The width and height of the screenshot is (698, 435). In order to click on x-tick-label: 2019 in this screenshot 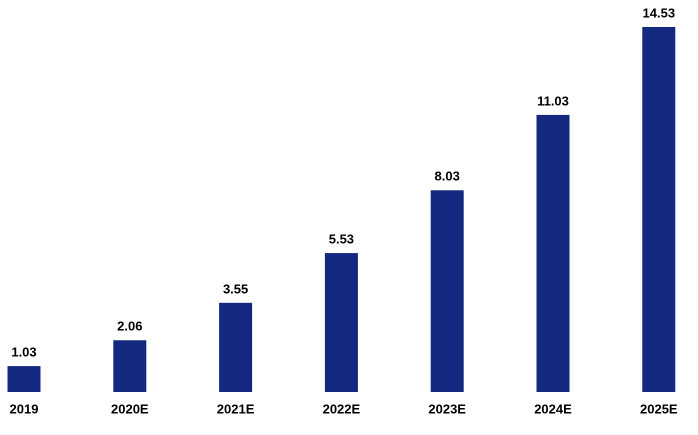, I will do `click(24, 408)`.